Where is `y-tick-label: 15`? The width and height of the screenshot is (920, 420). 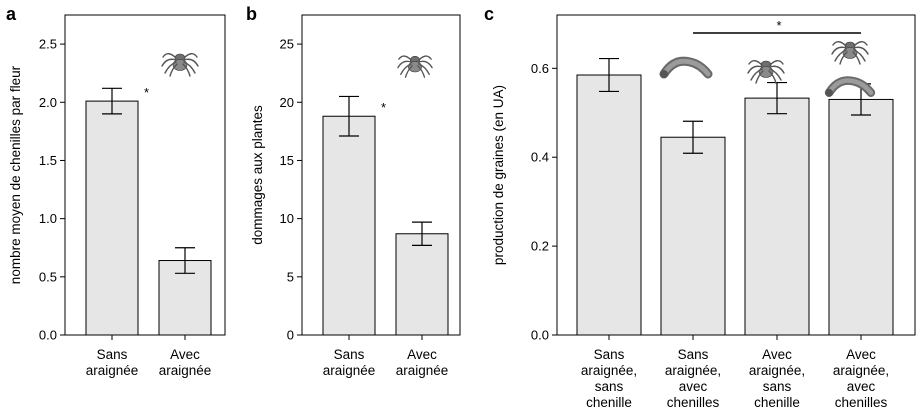
y-tick-label: 15 is located at coordinates (287, 160).